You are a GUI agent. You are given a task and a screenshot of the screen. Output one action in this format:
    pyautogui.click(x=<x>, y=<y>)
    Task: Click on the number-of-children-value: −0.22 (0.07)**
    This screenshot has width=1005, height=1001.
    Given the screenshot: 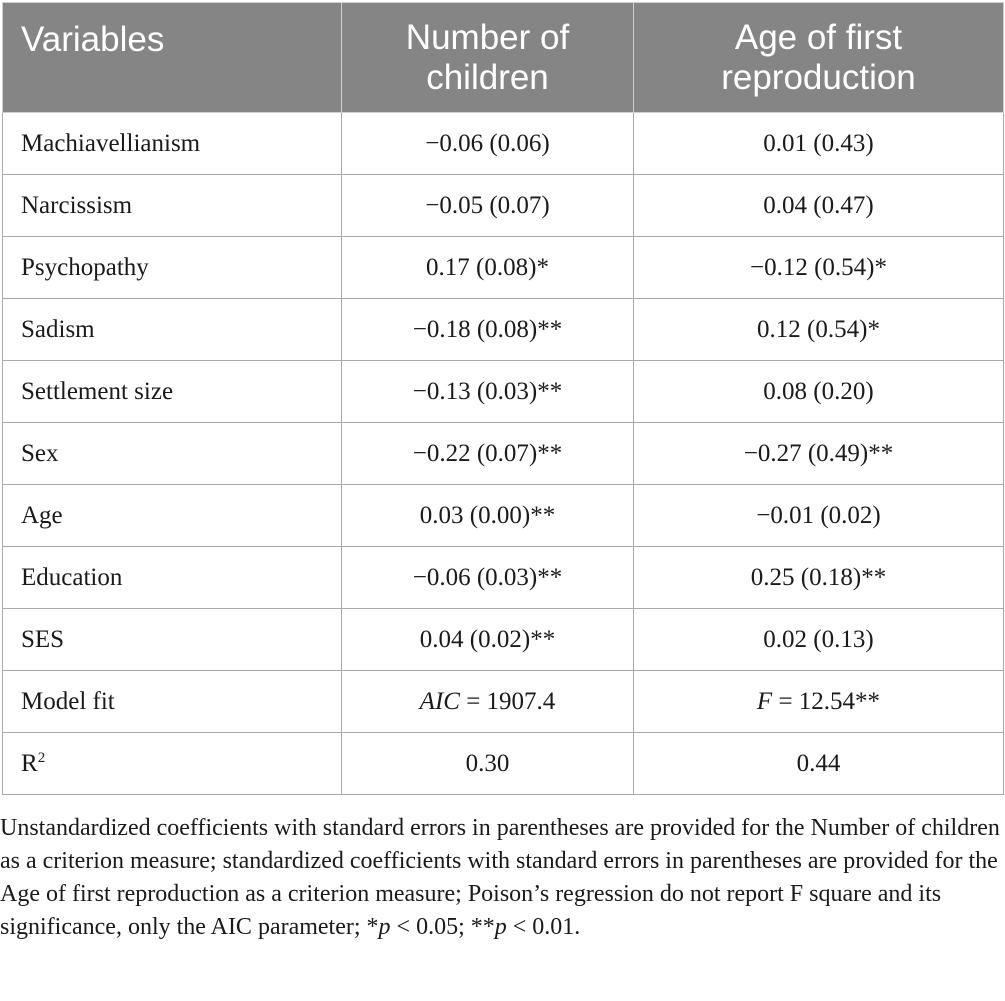 What is the action you would take?
    pyautogui.click(x=487, y=453)
    